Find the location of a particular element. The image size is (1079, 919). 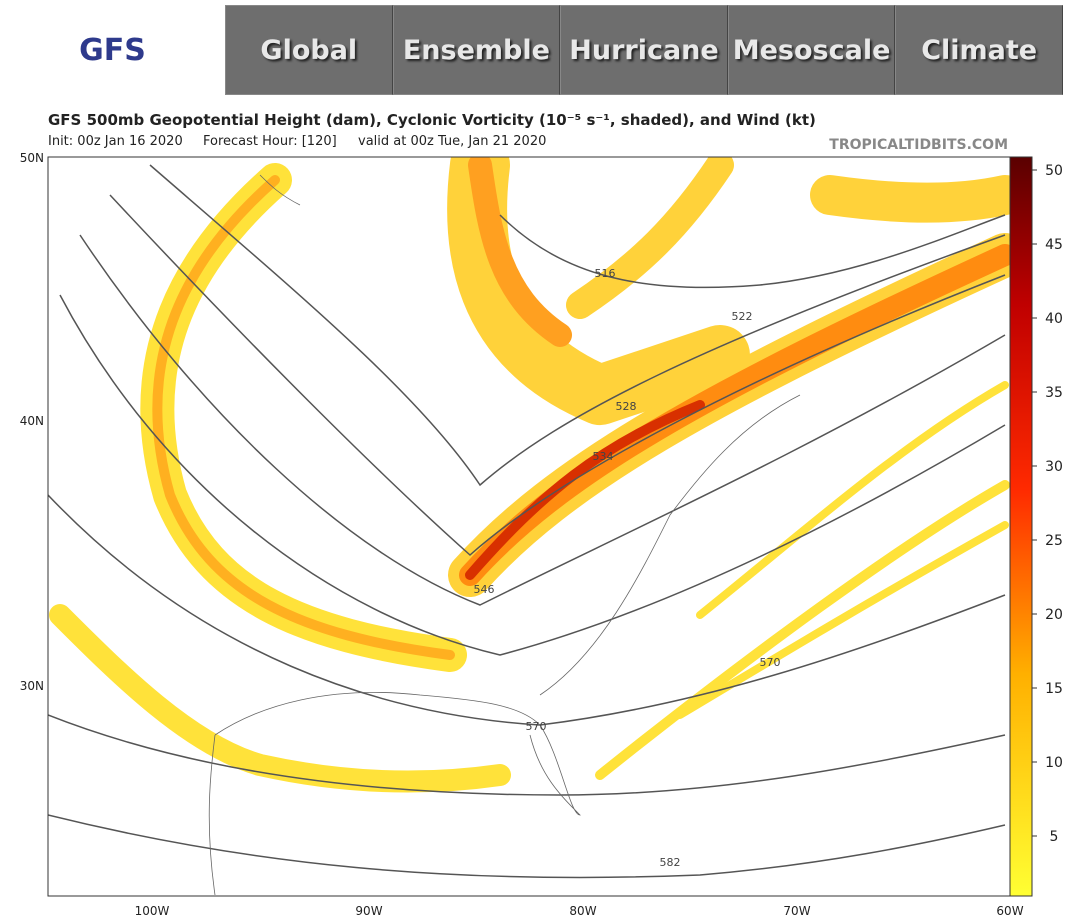

credit: TROPICALTIDBITS.COM is located at coordinates (918, 145).